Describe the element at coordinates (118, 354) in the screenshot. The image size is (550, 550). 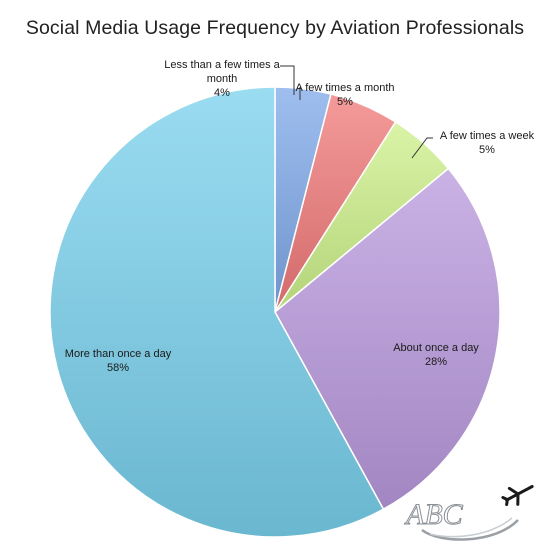
I see `slice-name-5: More than once a day` at that location.